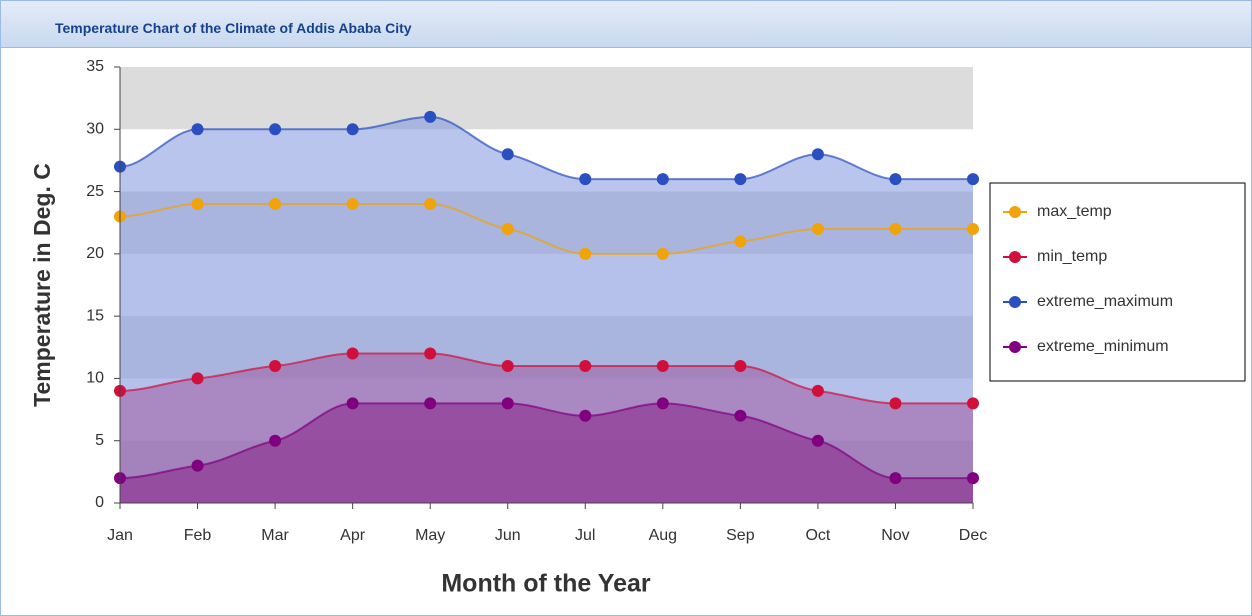 Image resolution: width=1252 pixels, height=616 pixels. I want to click on y-tick-label: 10, so click(95, 378).